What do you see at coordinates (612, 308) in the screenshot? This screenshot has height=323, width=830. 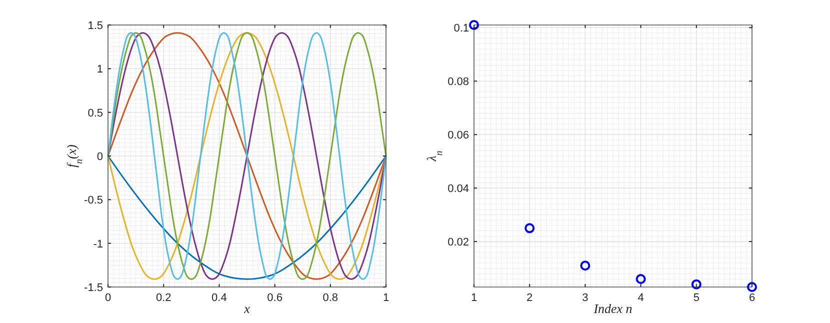 I see `x-axis-title: Index n` at bounding box center [612, 308].